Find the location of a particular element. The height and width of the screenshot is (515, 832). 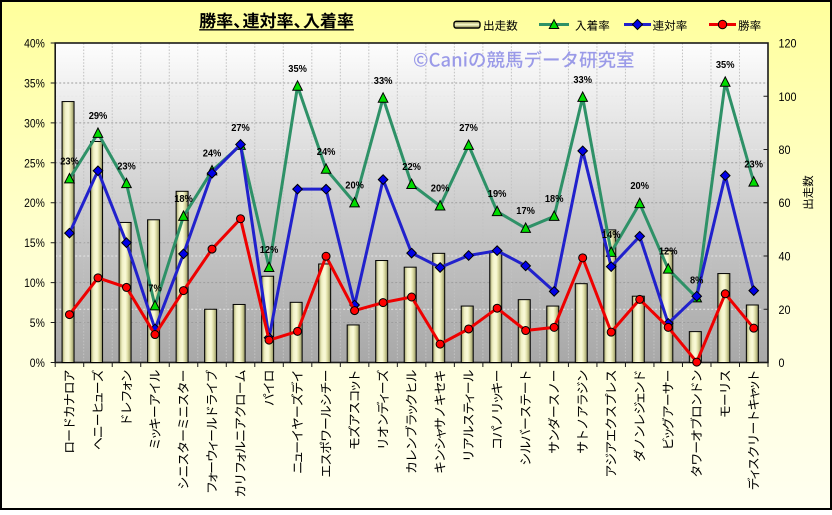

svg-text: 7% is located at coordinates (154, 289).